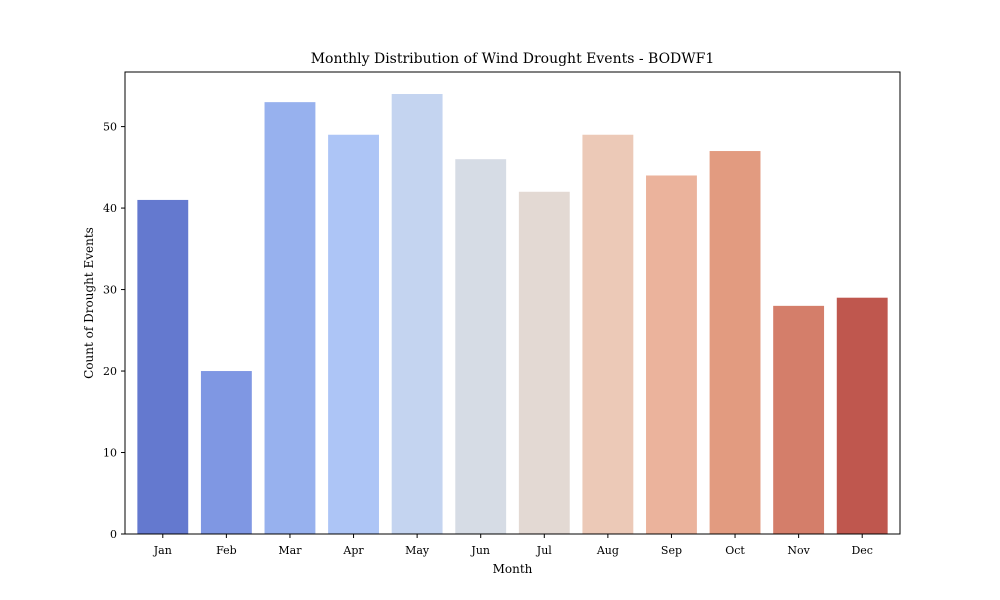 The image size is (1000, 600). I want to click on bar-feb, so click(226, 452).